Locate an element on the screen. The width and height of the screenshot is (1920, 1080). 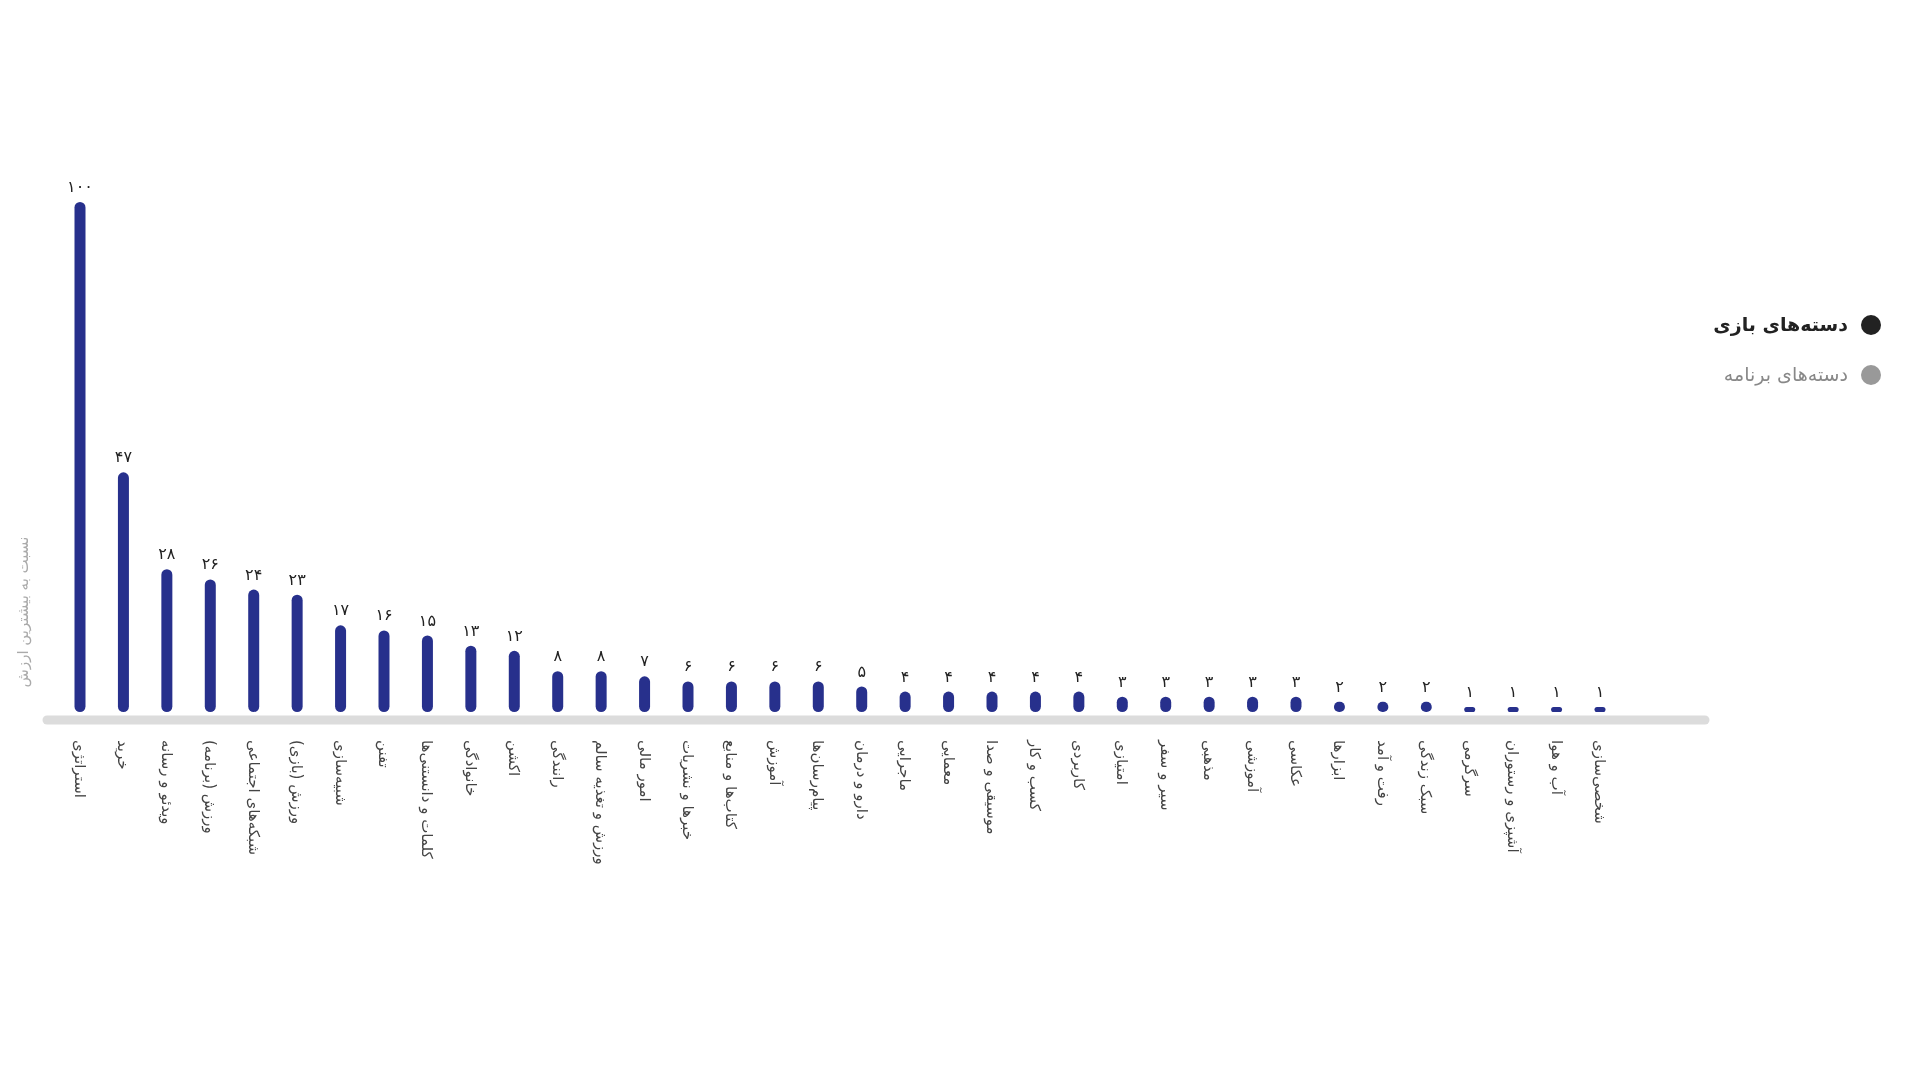
data-label: ۱۵ is located at coordinates (427, 620).